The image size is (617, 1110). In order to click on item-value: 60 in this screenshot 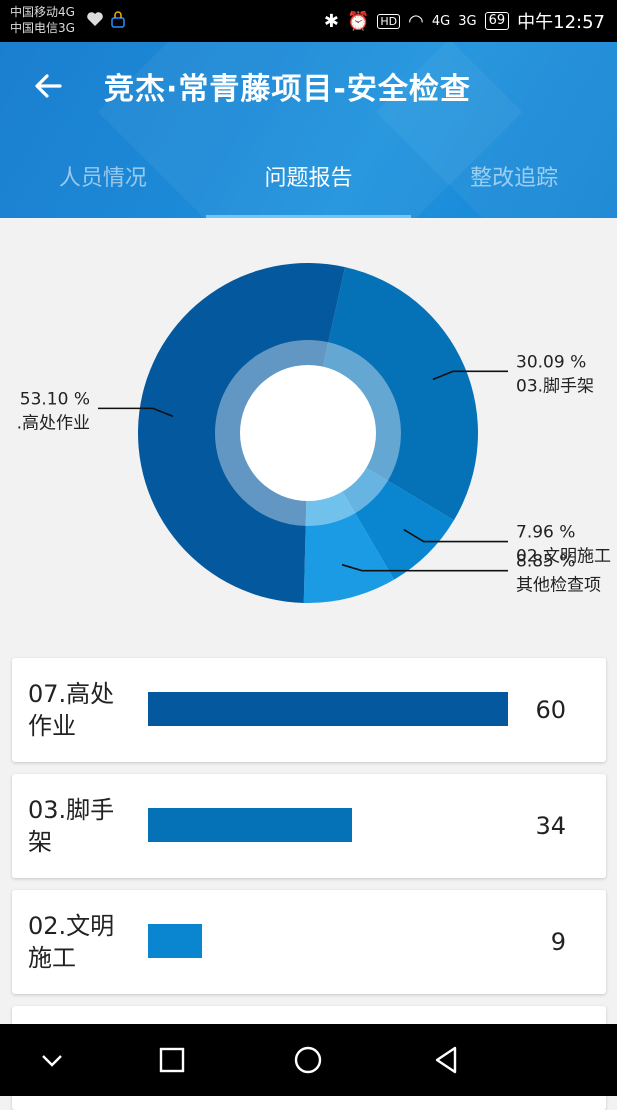, I will do `click(550, 710)`.